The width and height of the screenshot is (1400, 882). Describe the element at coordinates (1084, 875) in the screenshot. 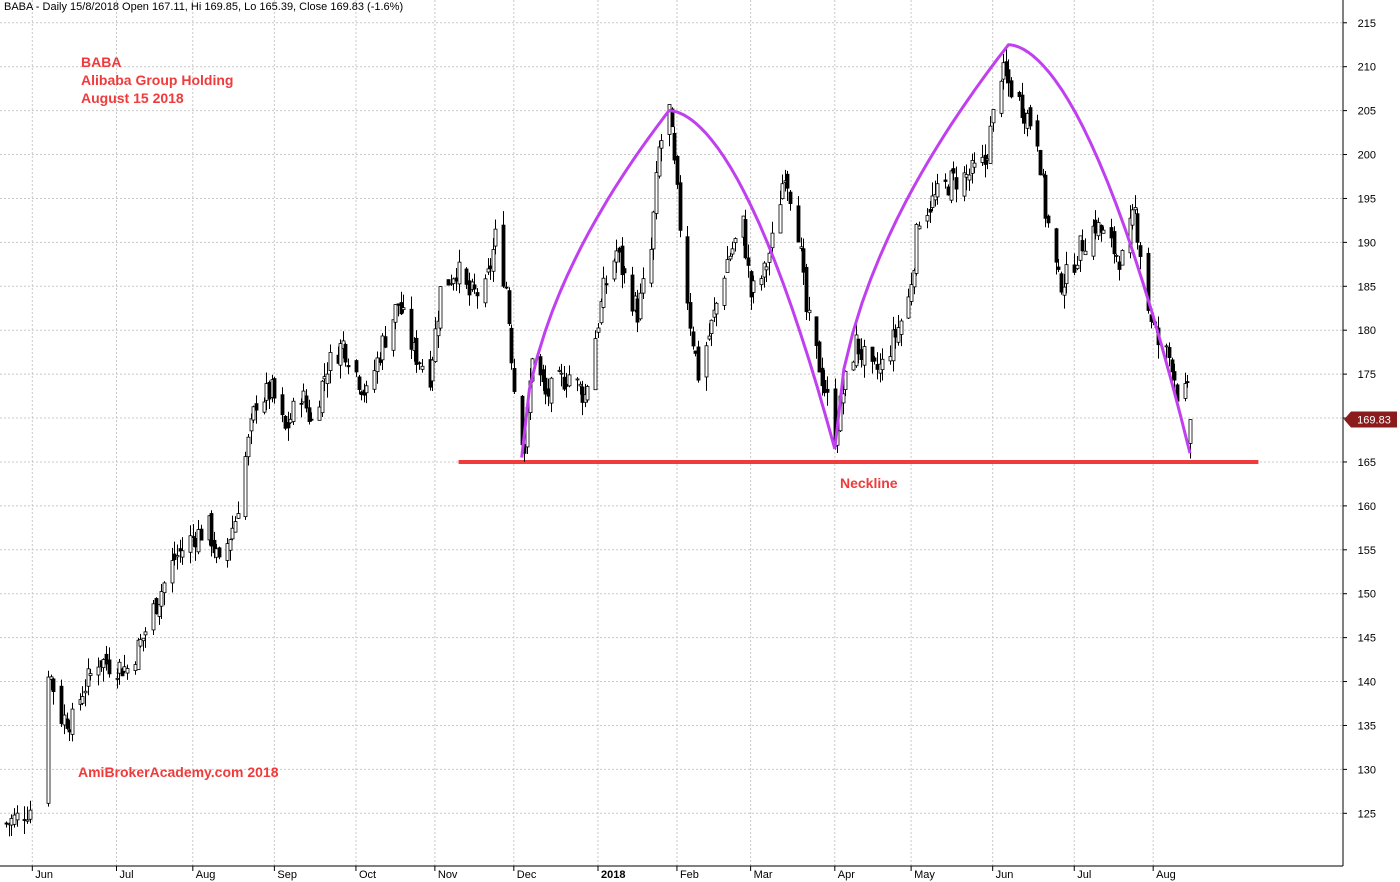

I see `x-tick-label: Jul` at that location.